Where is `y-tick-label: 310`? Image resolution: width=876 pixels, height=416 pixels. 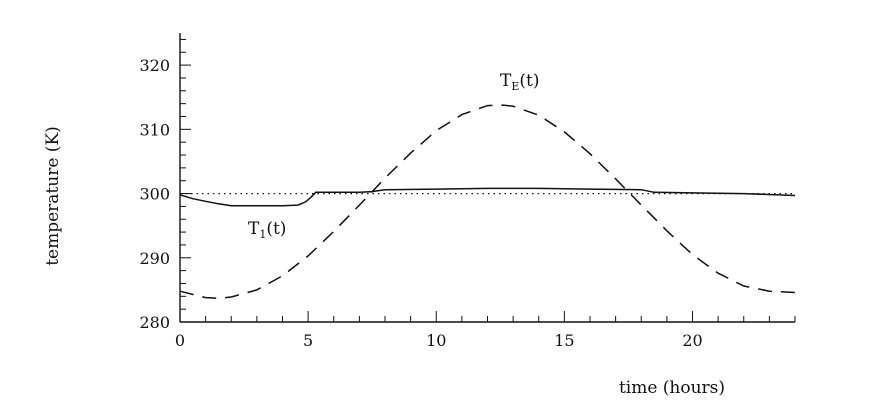 y-tick-label: 310 is located at coordinates (154, 129).